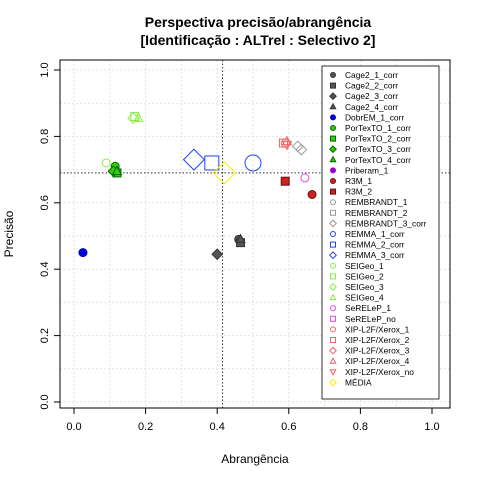  What do you see at coordinates (258, 40) in the screenshot?
I see `chart-subtitle: [Identificação : ALTrel : Selectivo 2]` at bounding box center [258, 40].